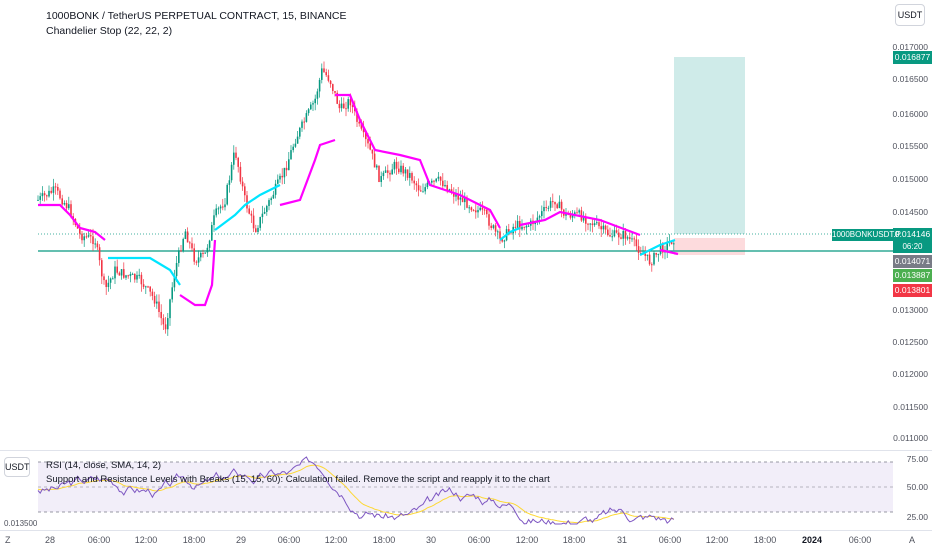  I want to click on rsi-chart, so click(446, 491).